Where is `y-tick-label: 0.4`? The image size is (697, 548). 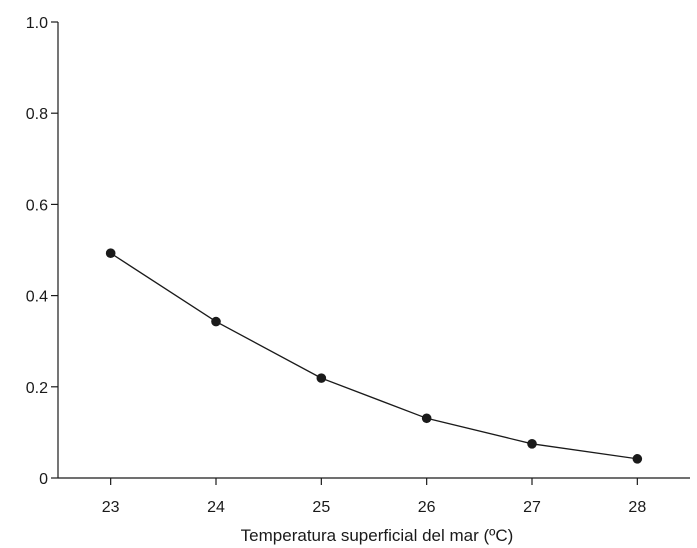
y-tick-label: 0.4 is located at coordinates (37, 297).